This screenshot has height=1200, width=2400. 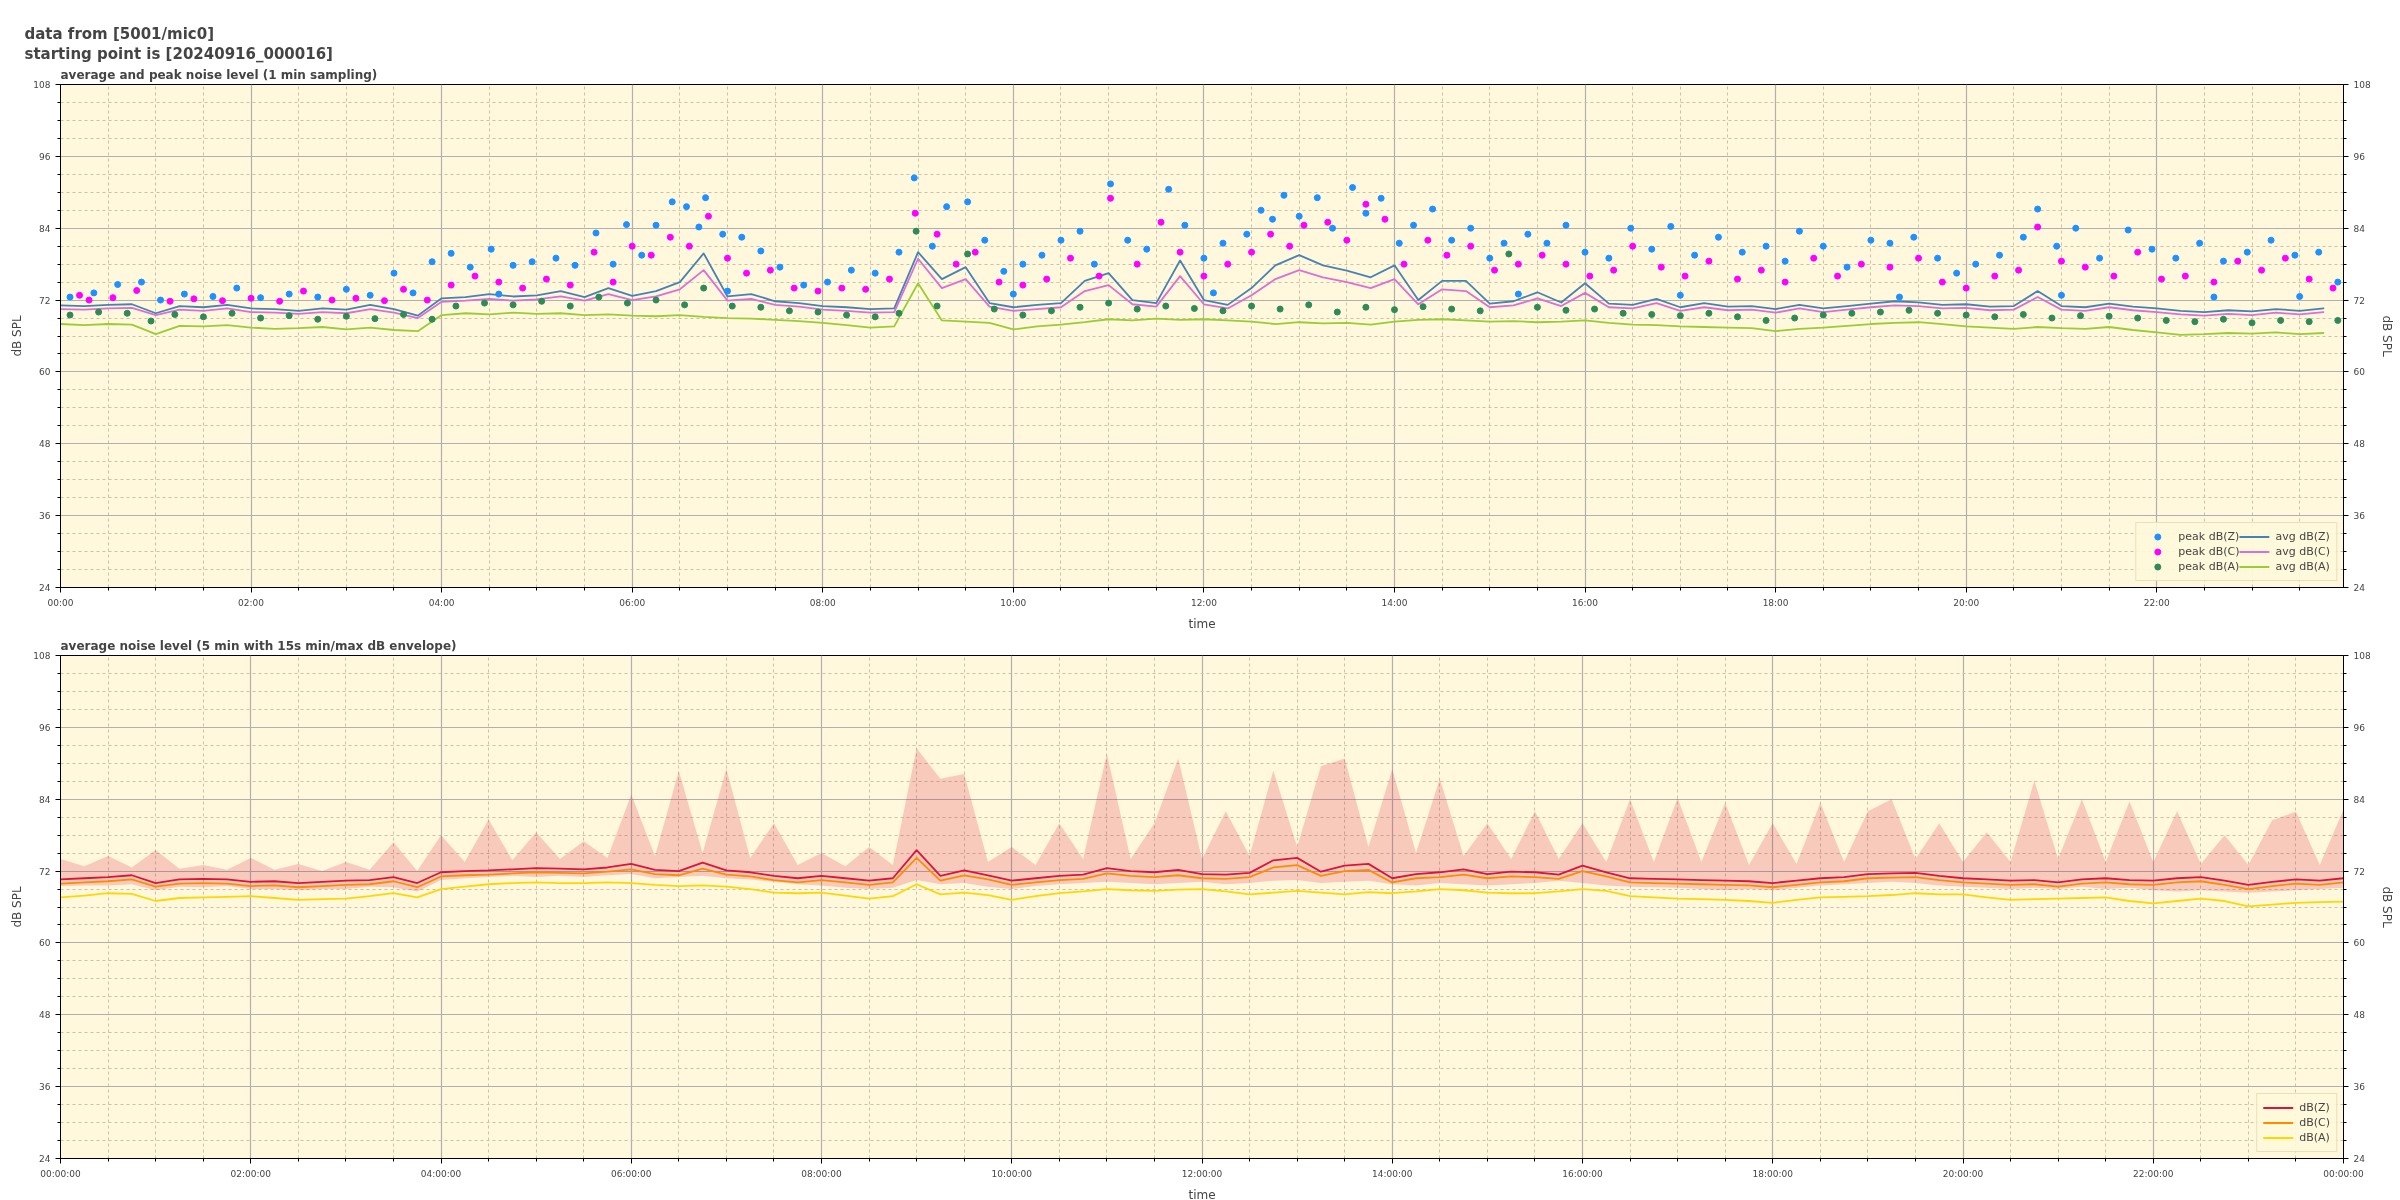 I want to click on x-tick-label: 12:00, so click(x=1204, y=602).